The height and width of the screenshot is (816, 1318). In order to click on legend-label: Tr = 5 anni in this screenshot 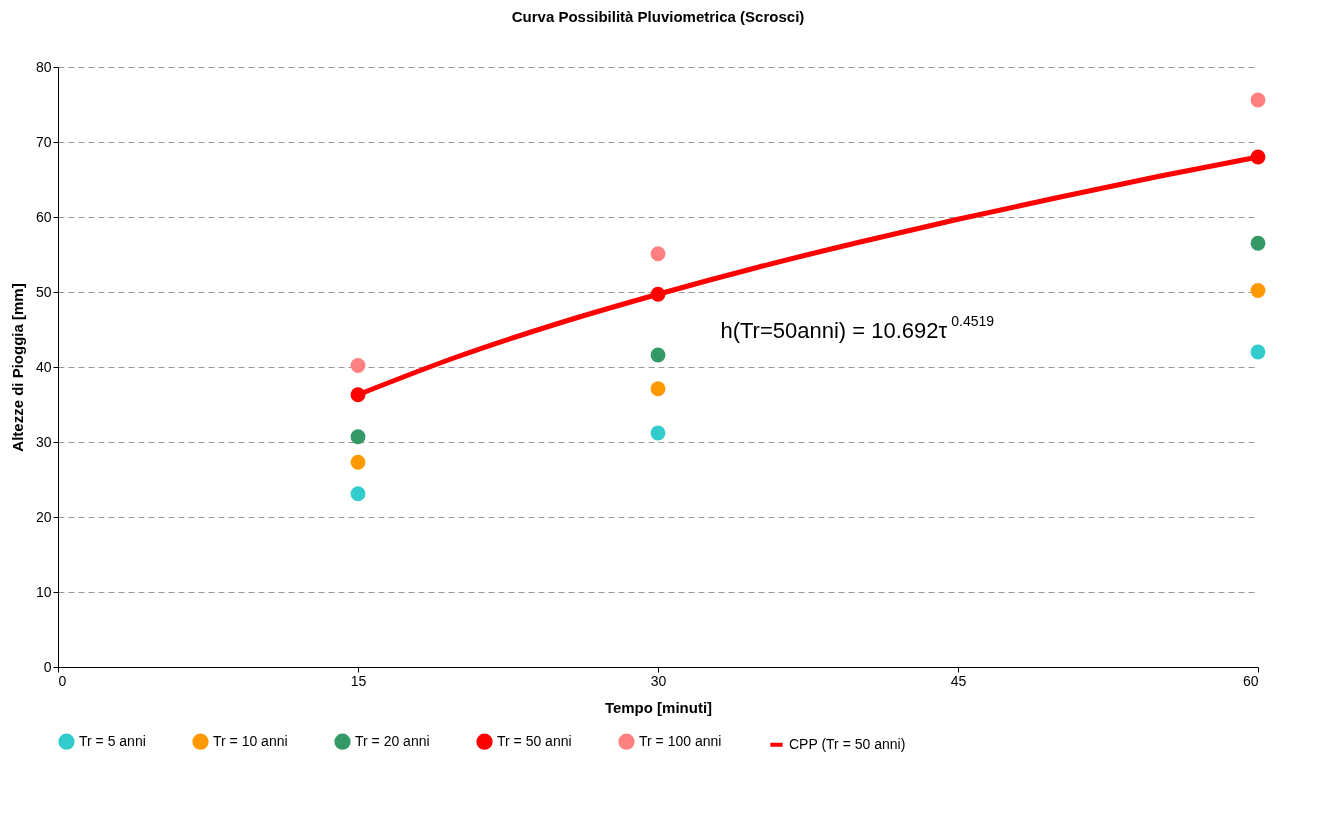, I will do `click(112, 740)`.